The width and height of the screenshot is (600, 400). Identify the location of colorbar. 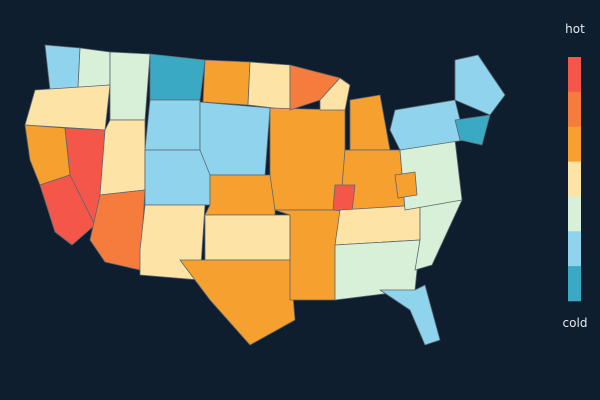
(574, 179).